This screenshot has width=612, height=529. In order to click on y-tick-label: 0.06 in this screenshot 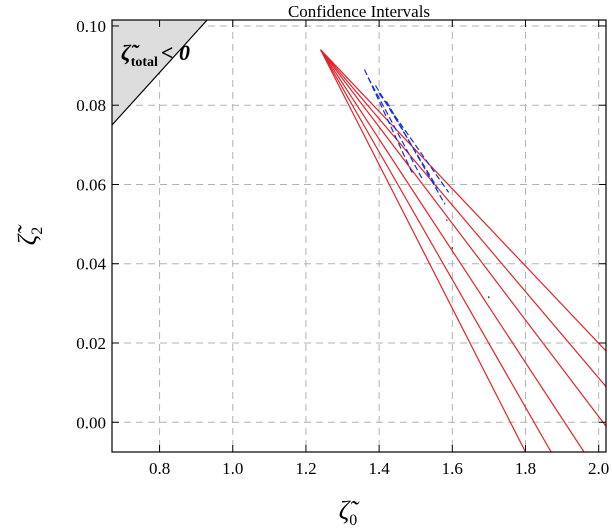, I will do `click(91, 184)`.